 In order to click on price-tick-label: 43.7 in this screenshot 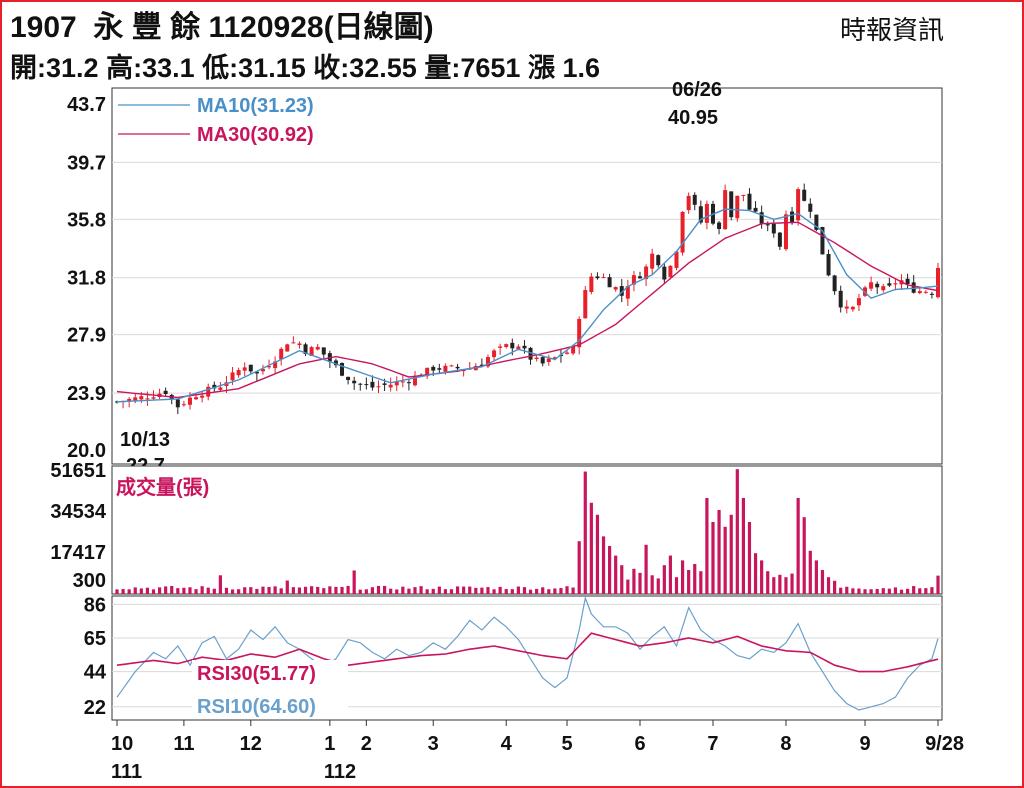, I will do `click(86, 105)`.